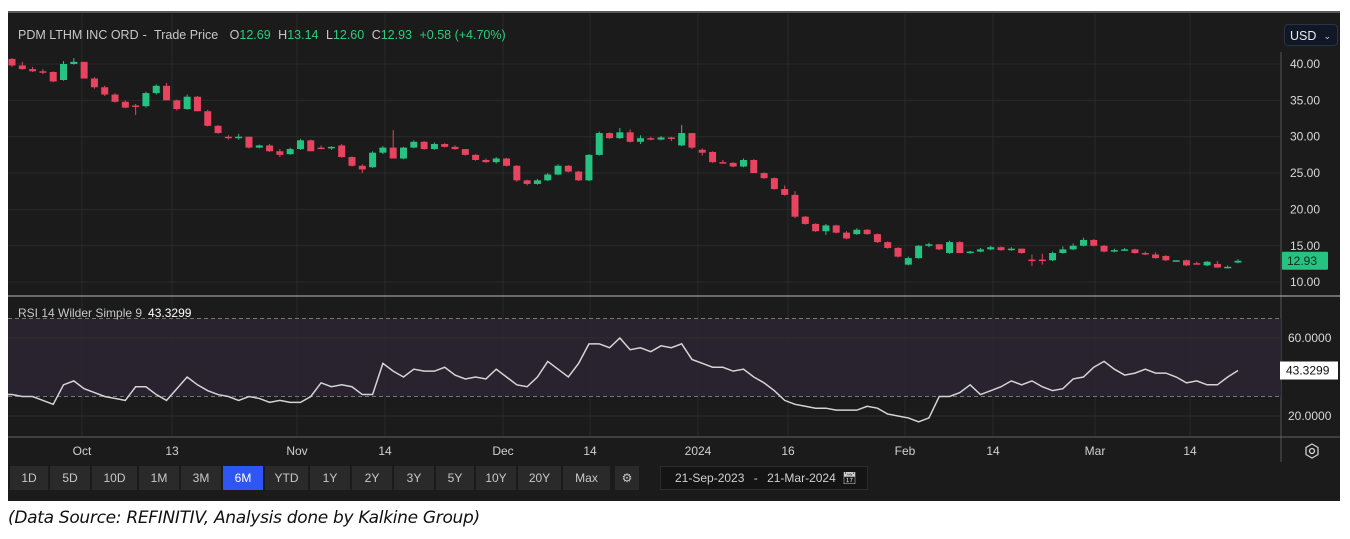  I want to click on calendar-icon: 📅︎, so click(849, 478).